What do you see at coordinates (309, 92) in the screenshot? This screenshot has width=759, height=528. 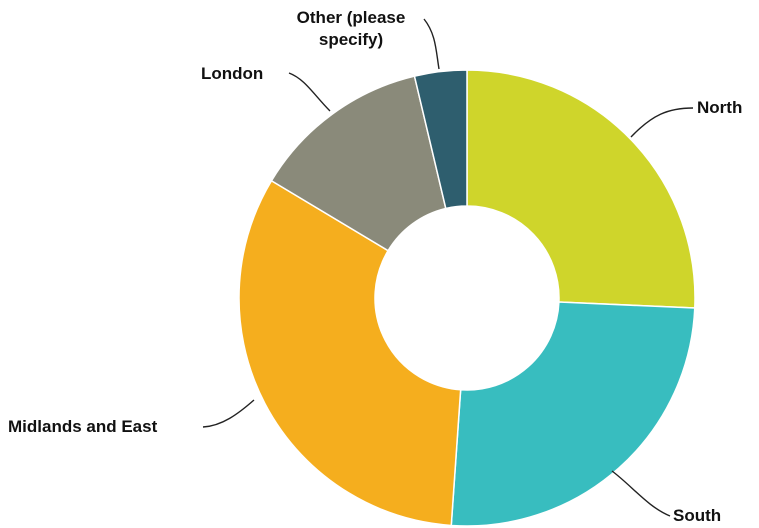 I see `leader-london` at bounding box center [309, 92].